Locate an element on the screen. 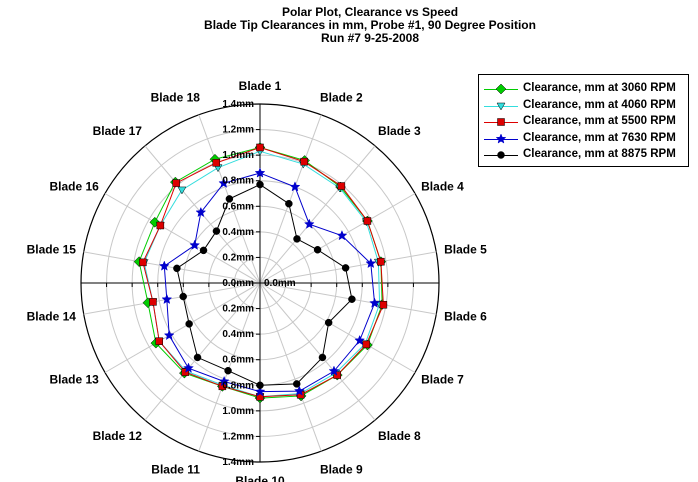 This screenshot has height=482, width=698. category-label: Blade 11 is located at coordinates (175, 469).